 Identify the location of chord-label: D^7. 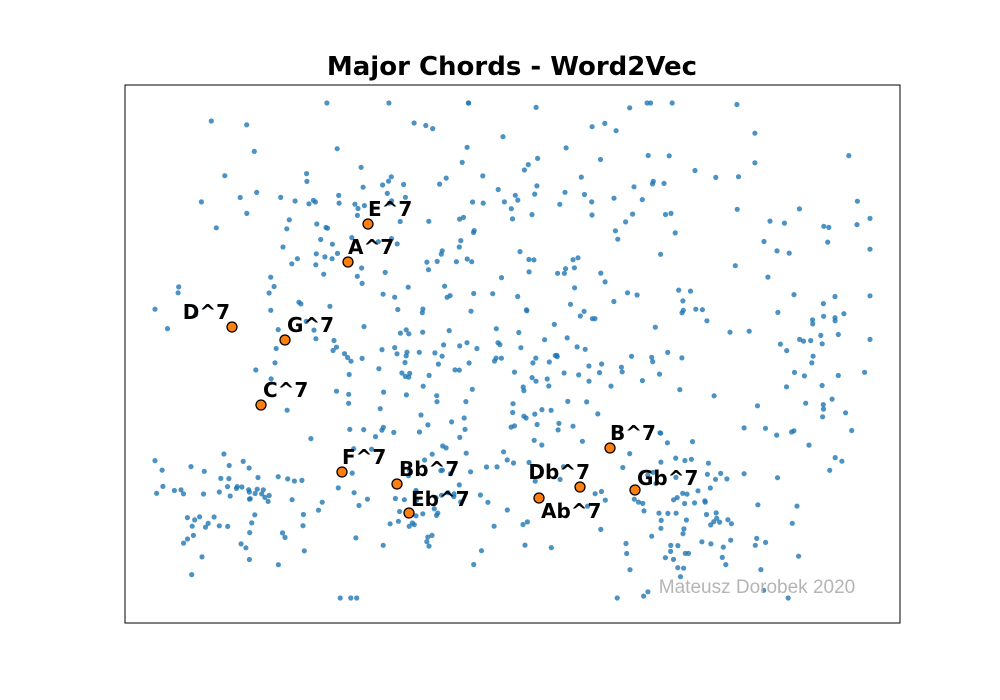
(206, 312).